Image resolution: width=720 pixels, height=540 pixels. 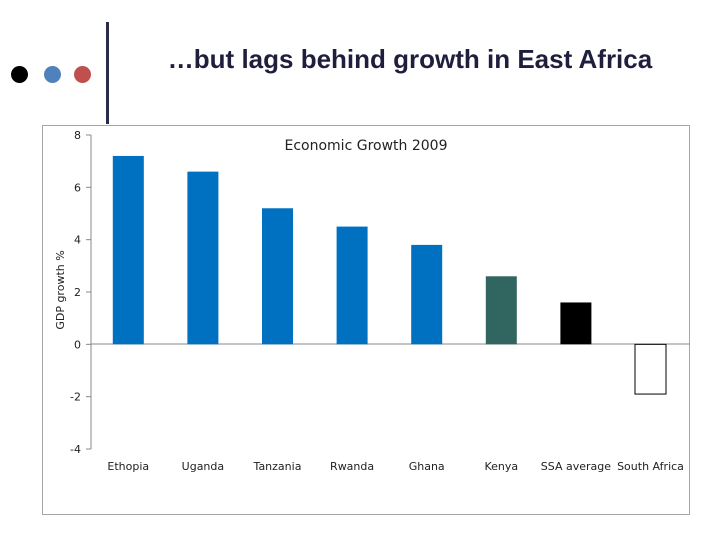 I want to click on title-divider-rule, so click(x=107, y=73).